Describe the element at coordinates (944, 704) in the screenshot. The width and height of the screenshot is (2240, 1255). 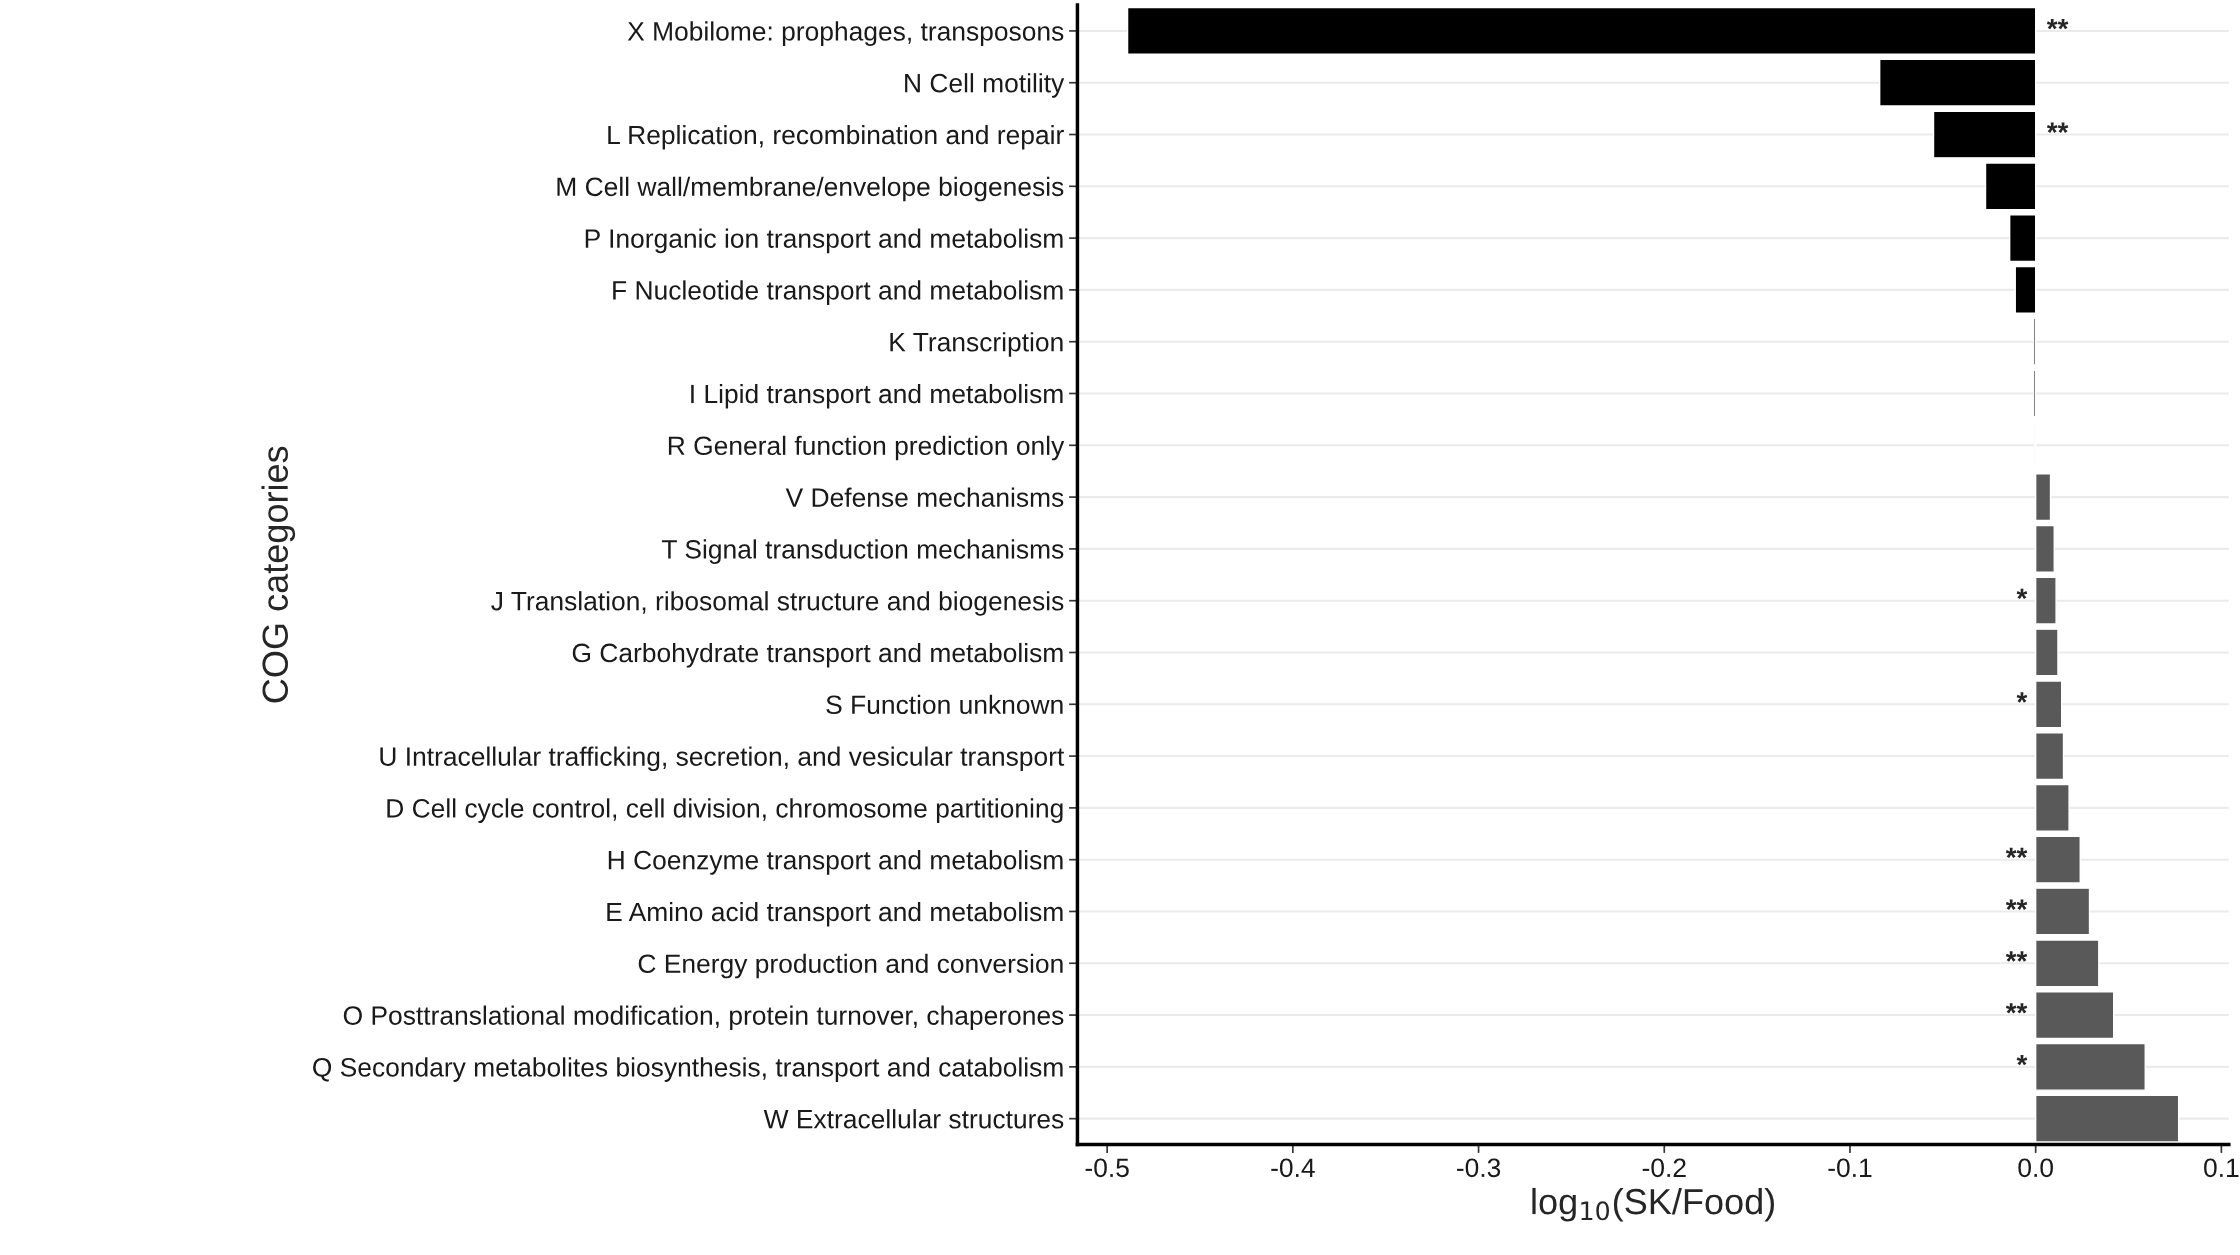
I see `y-tick-label: S Function unknown` at that location.